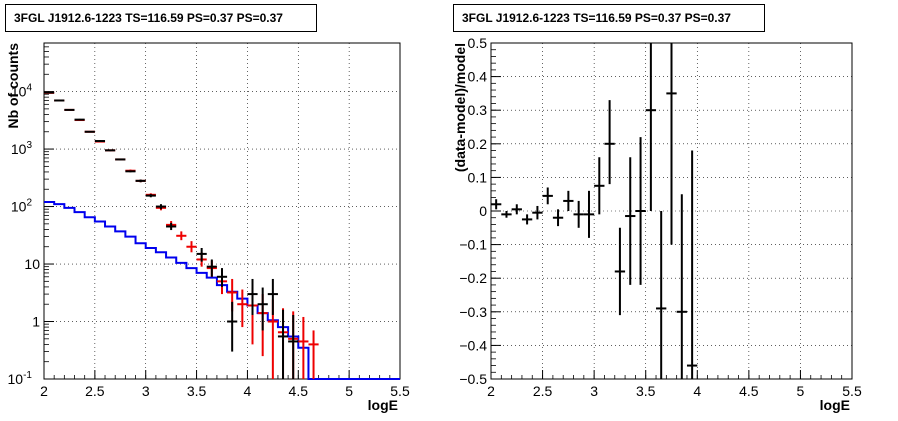  Describe the element at coordinates (478, 77) in the screenshot. I see `y-tick-label: 0.4` at that location.